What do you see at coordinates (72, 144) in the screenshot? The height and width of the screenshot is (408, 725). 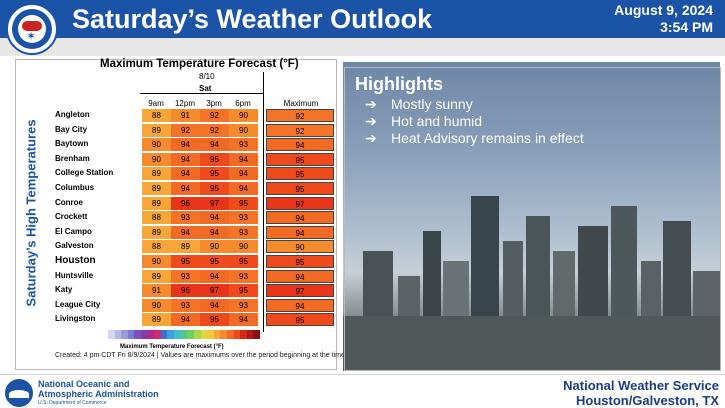 I see `city-name: Baytown` at bounding box center [72, 144].